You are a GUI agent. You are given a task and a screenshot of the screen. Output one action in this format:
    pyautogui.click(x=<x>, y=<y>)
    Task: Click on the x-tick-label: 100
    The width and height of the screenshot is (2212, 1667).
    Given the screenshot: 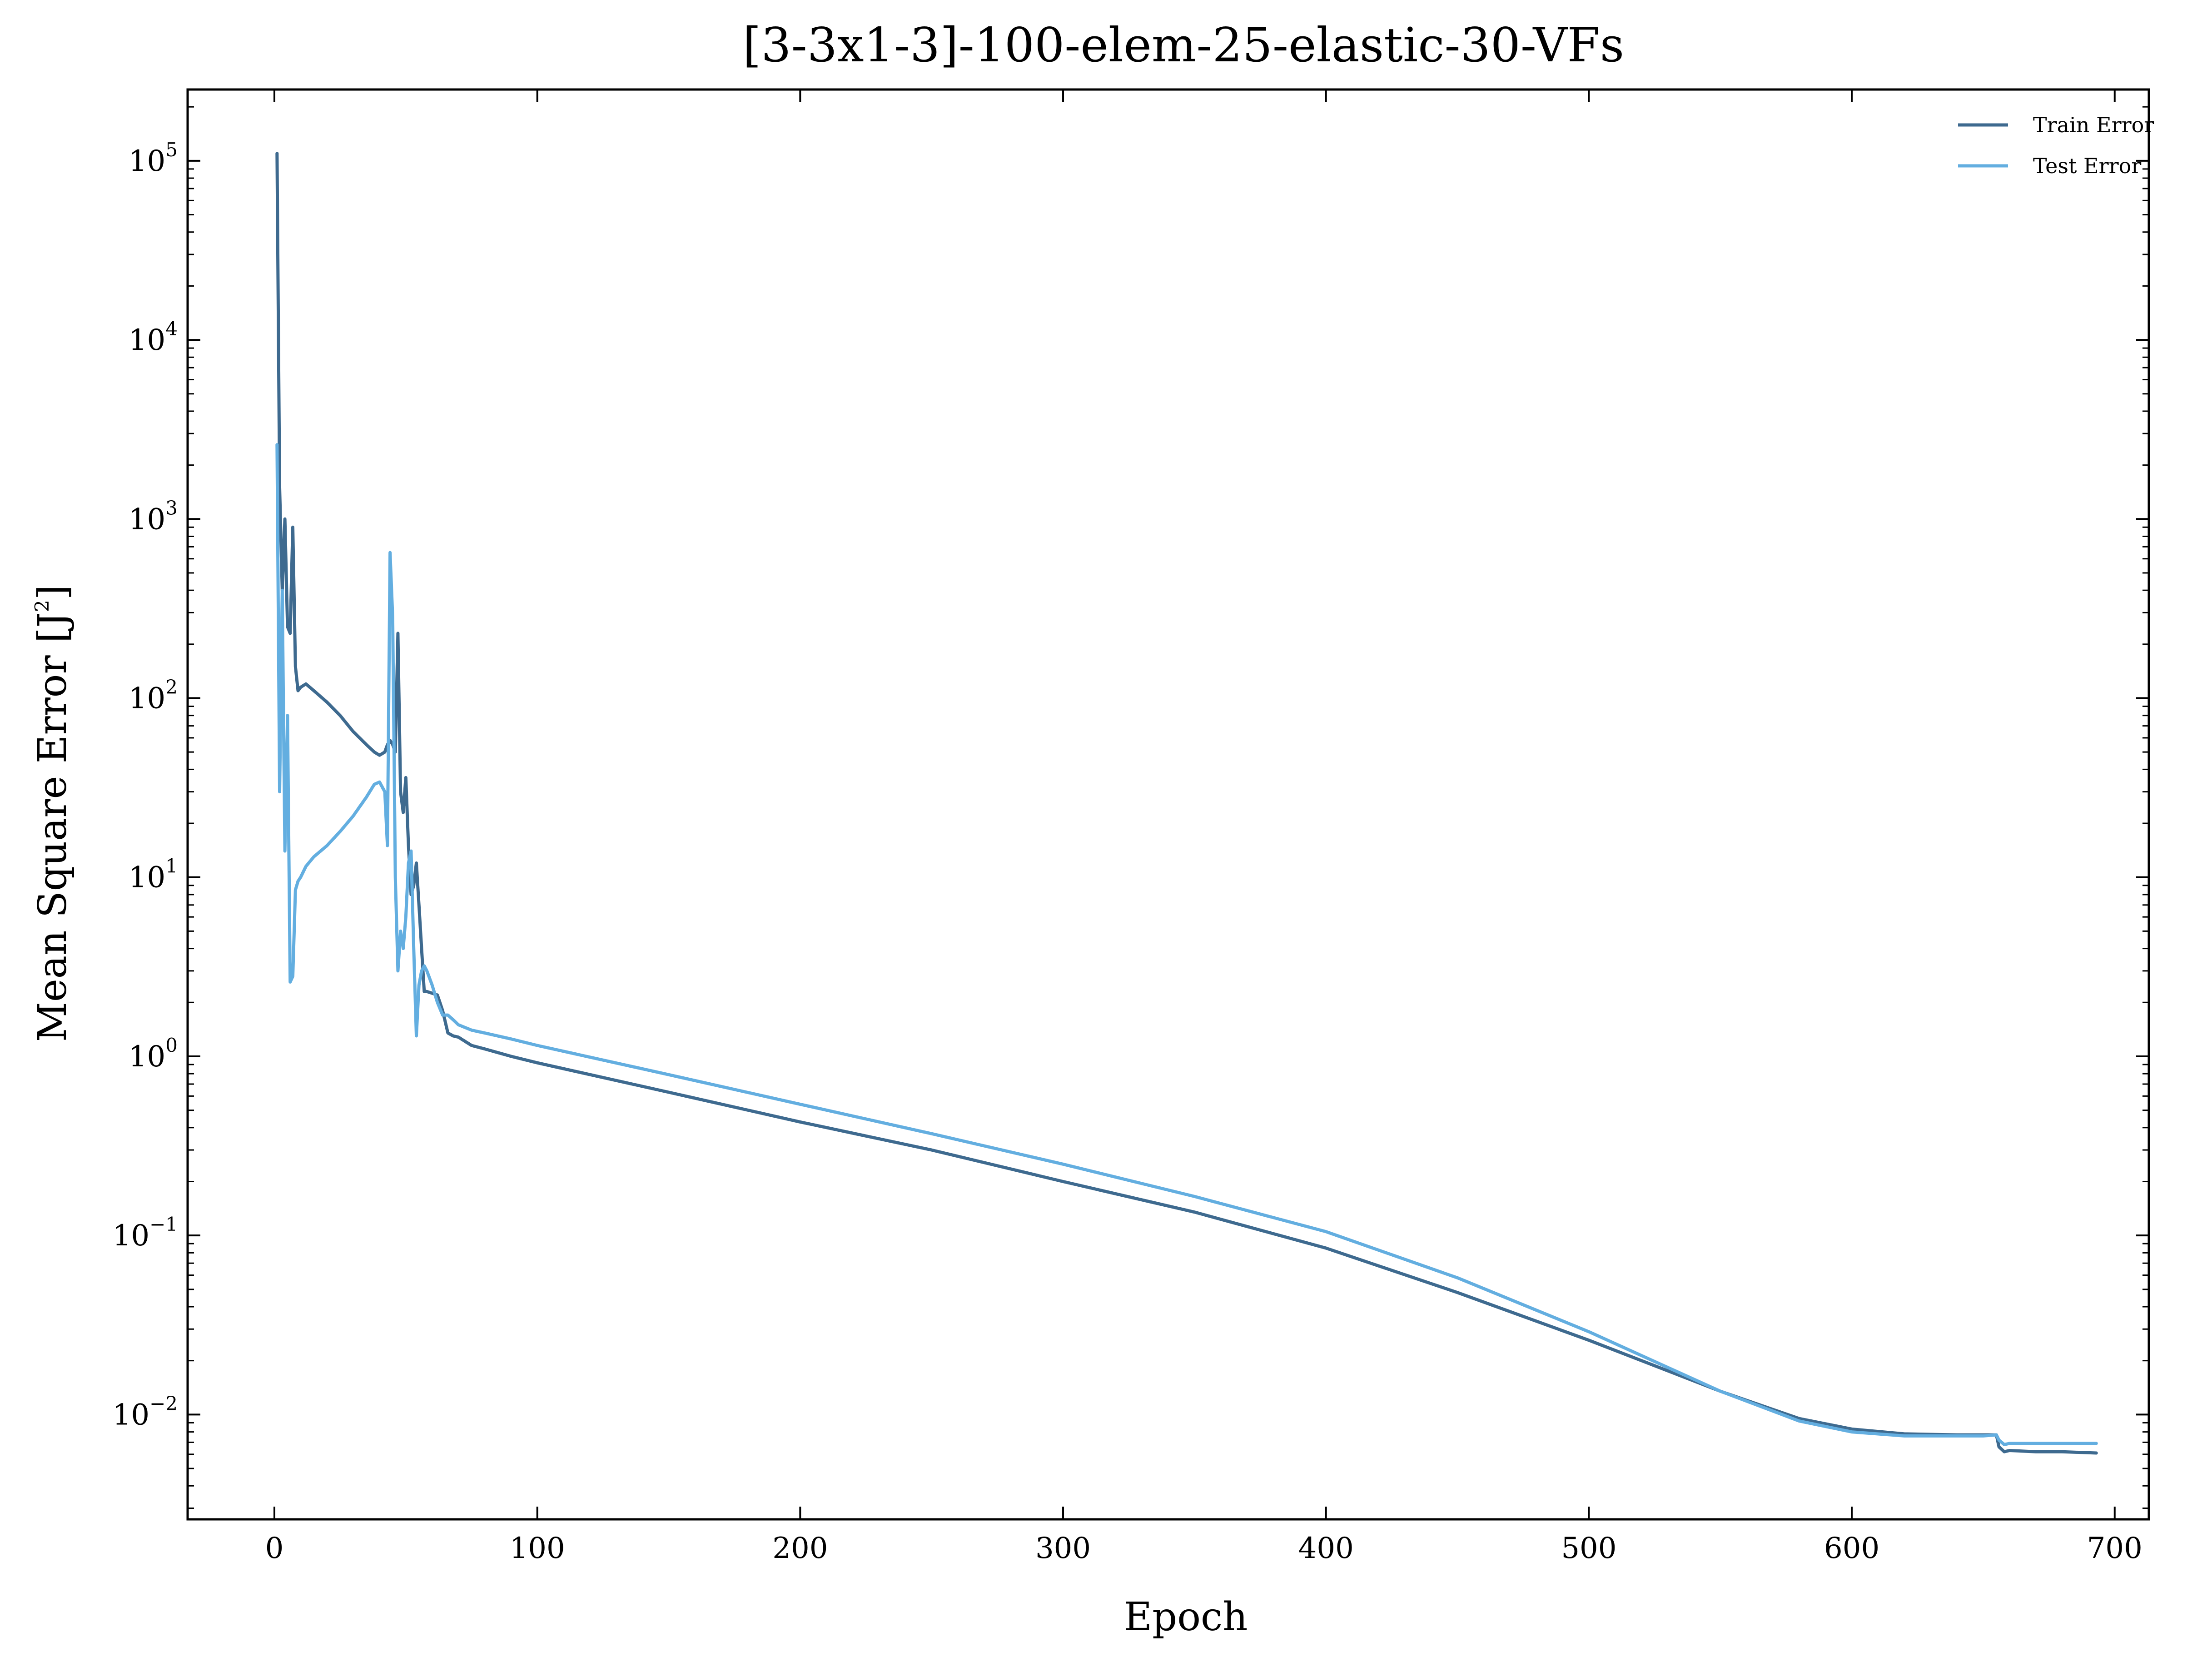 What is the action you would take?
    pyautogui.click(x=537, y=1548)
    